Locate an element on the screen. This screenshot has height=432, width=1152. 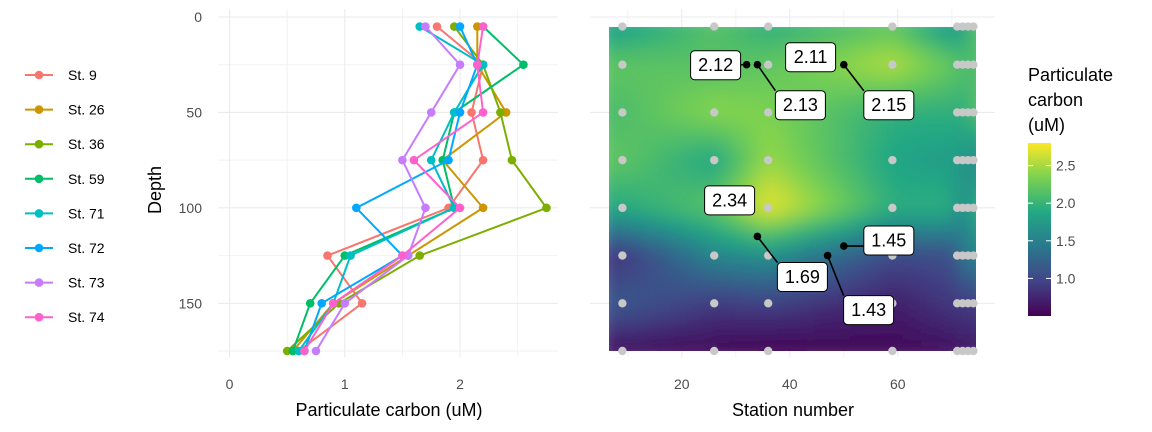
annotation-point is located at coordinates (844, 64).